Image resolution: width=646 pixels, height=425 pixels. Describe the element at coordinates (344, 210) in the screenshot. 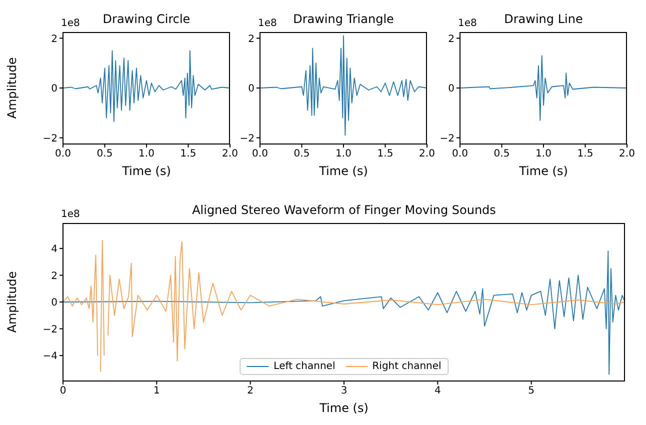

I see `chart-title: Aligned Stereo Waveform of Finger Moving Sounds` at that location.